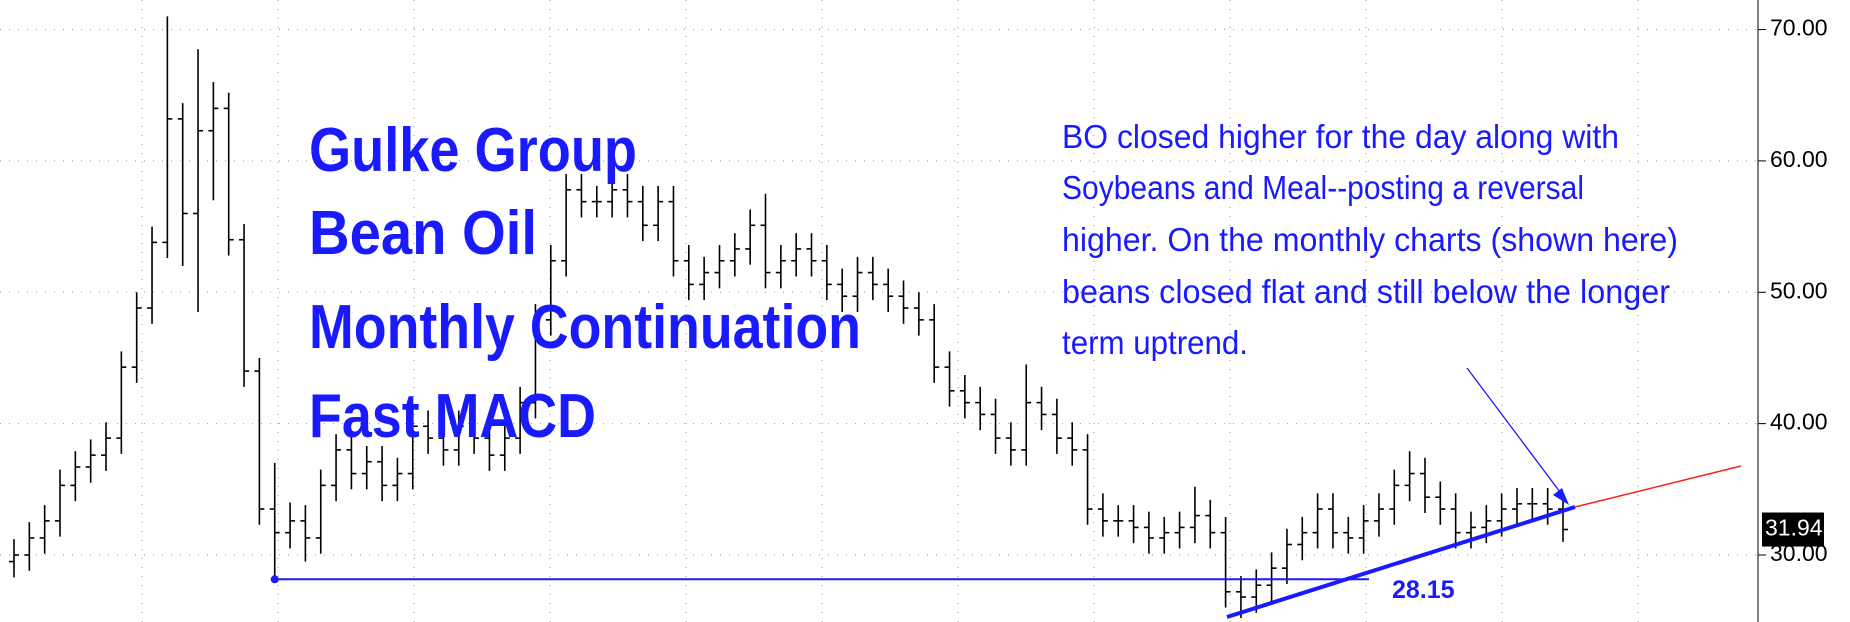  What do you see at coordinates (1658, 486) in the screenshot?
I see `trend-extension` at bounding box center [1658, 486].